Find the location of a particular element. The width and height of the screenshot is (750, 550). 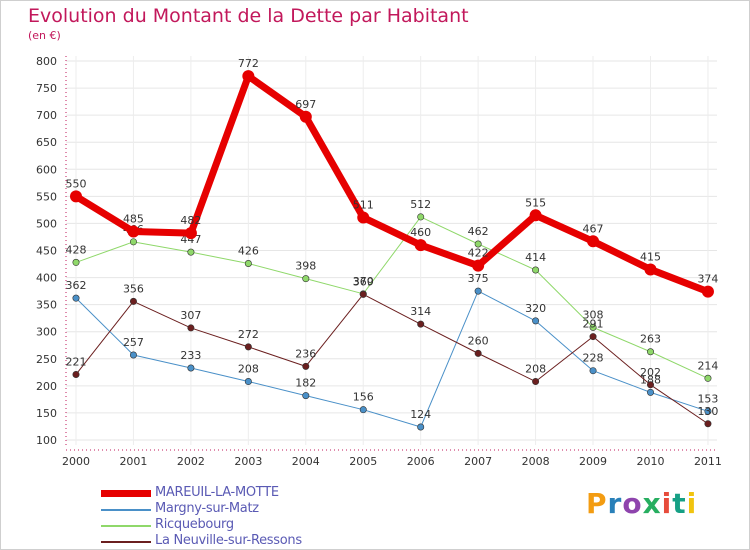

x-tick-label: 2009 is located at coordinates (593, 461).